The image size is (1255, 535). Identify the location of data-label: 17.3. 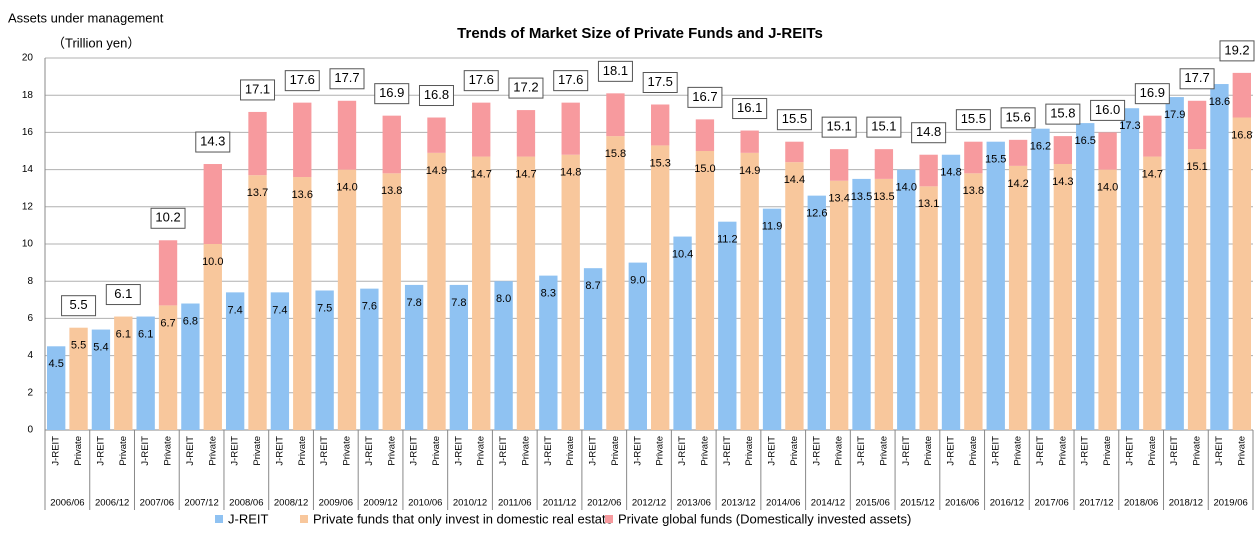
(1129, 126).